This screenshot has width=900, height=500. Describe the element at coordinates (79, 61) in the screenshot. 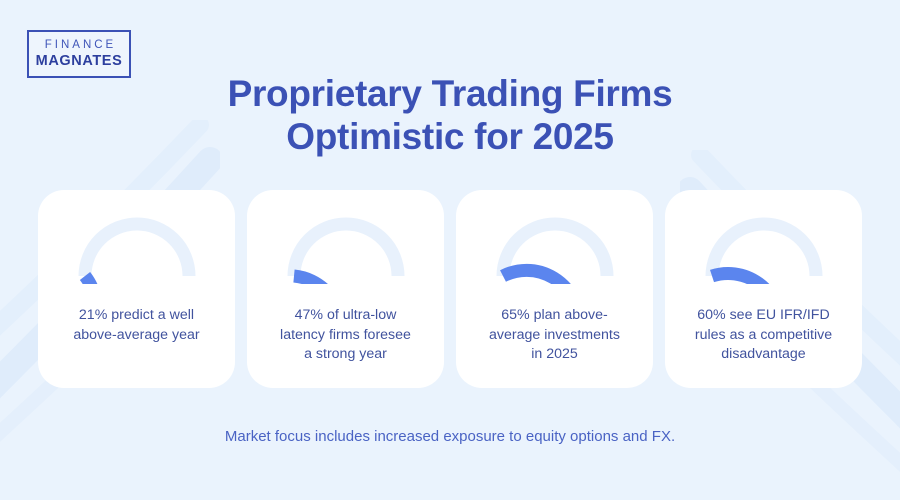

I see `logo-line-magnates: MAGNATES` at that location.